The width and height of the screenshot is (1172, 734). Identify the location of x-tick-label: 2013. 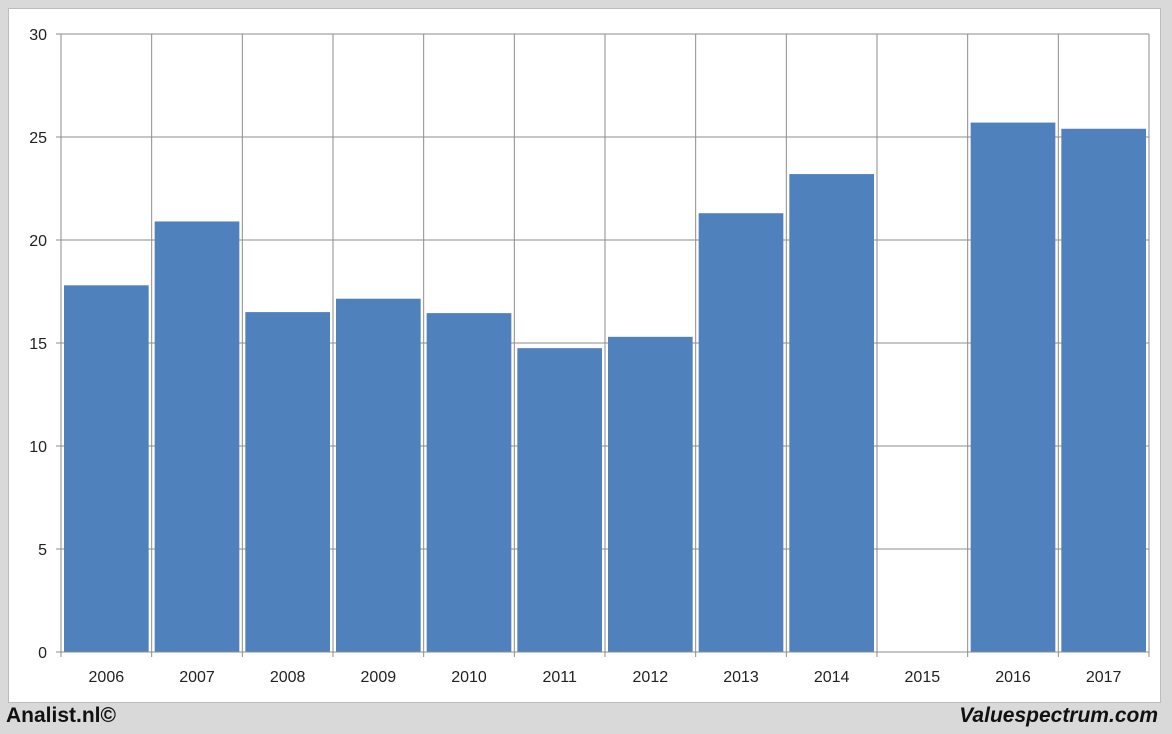
(741, 677).